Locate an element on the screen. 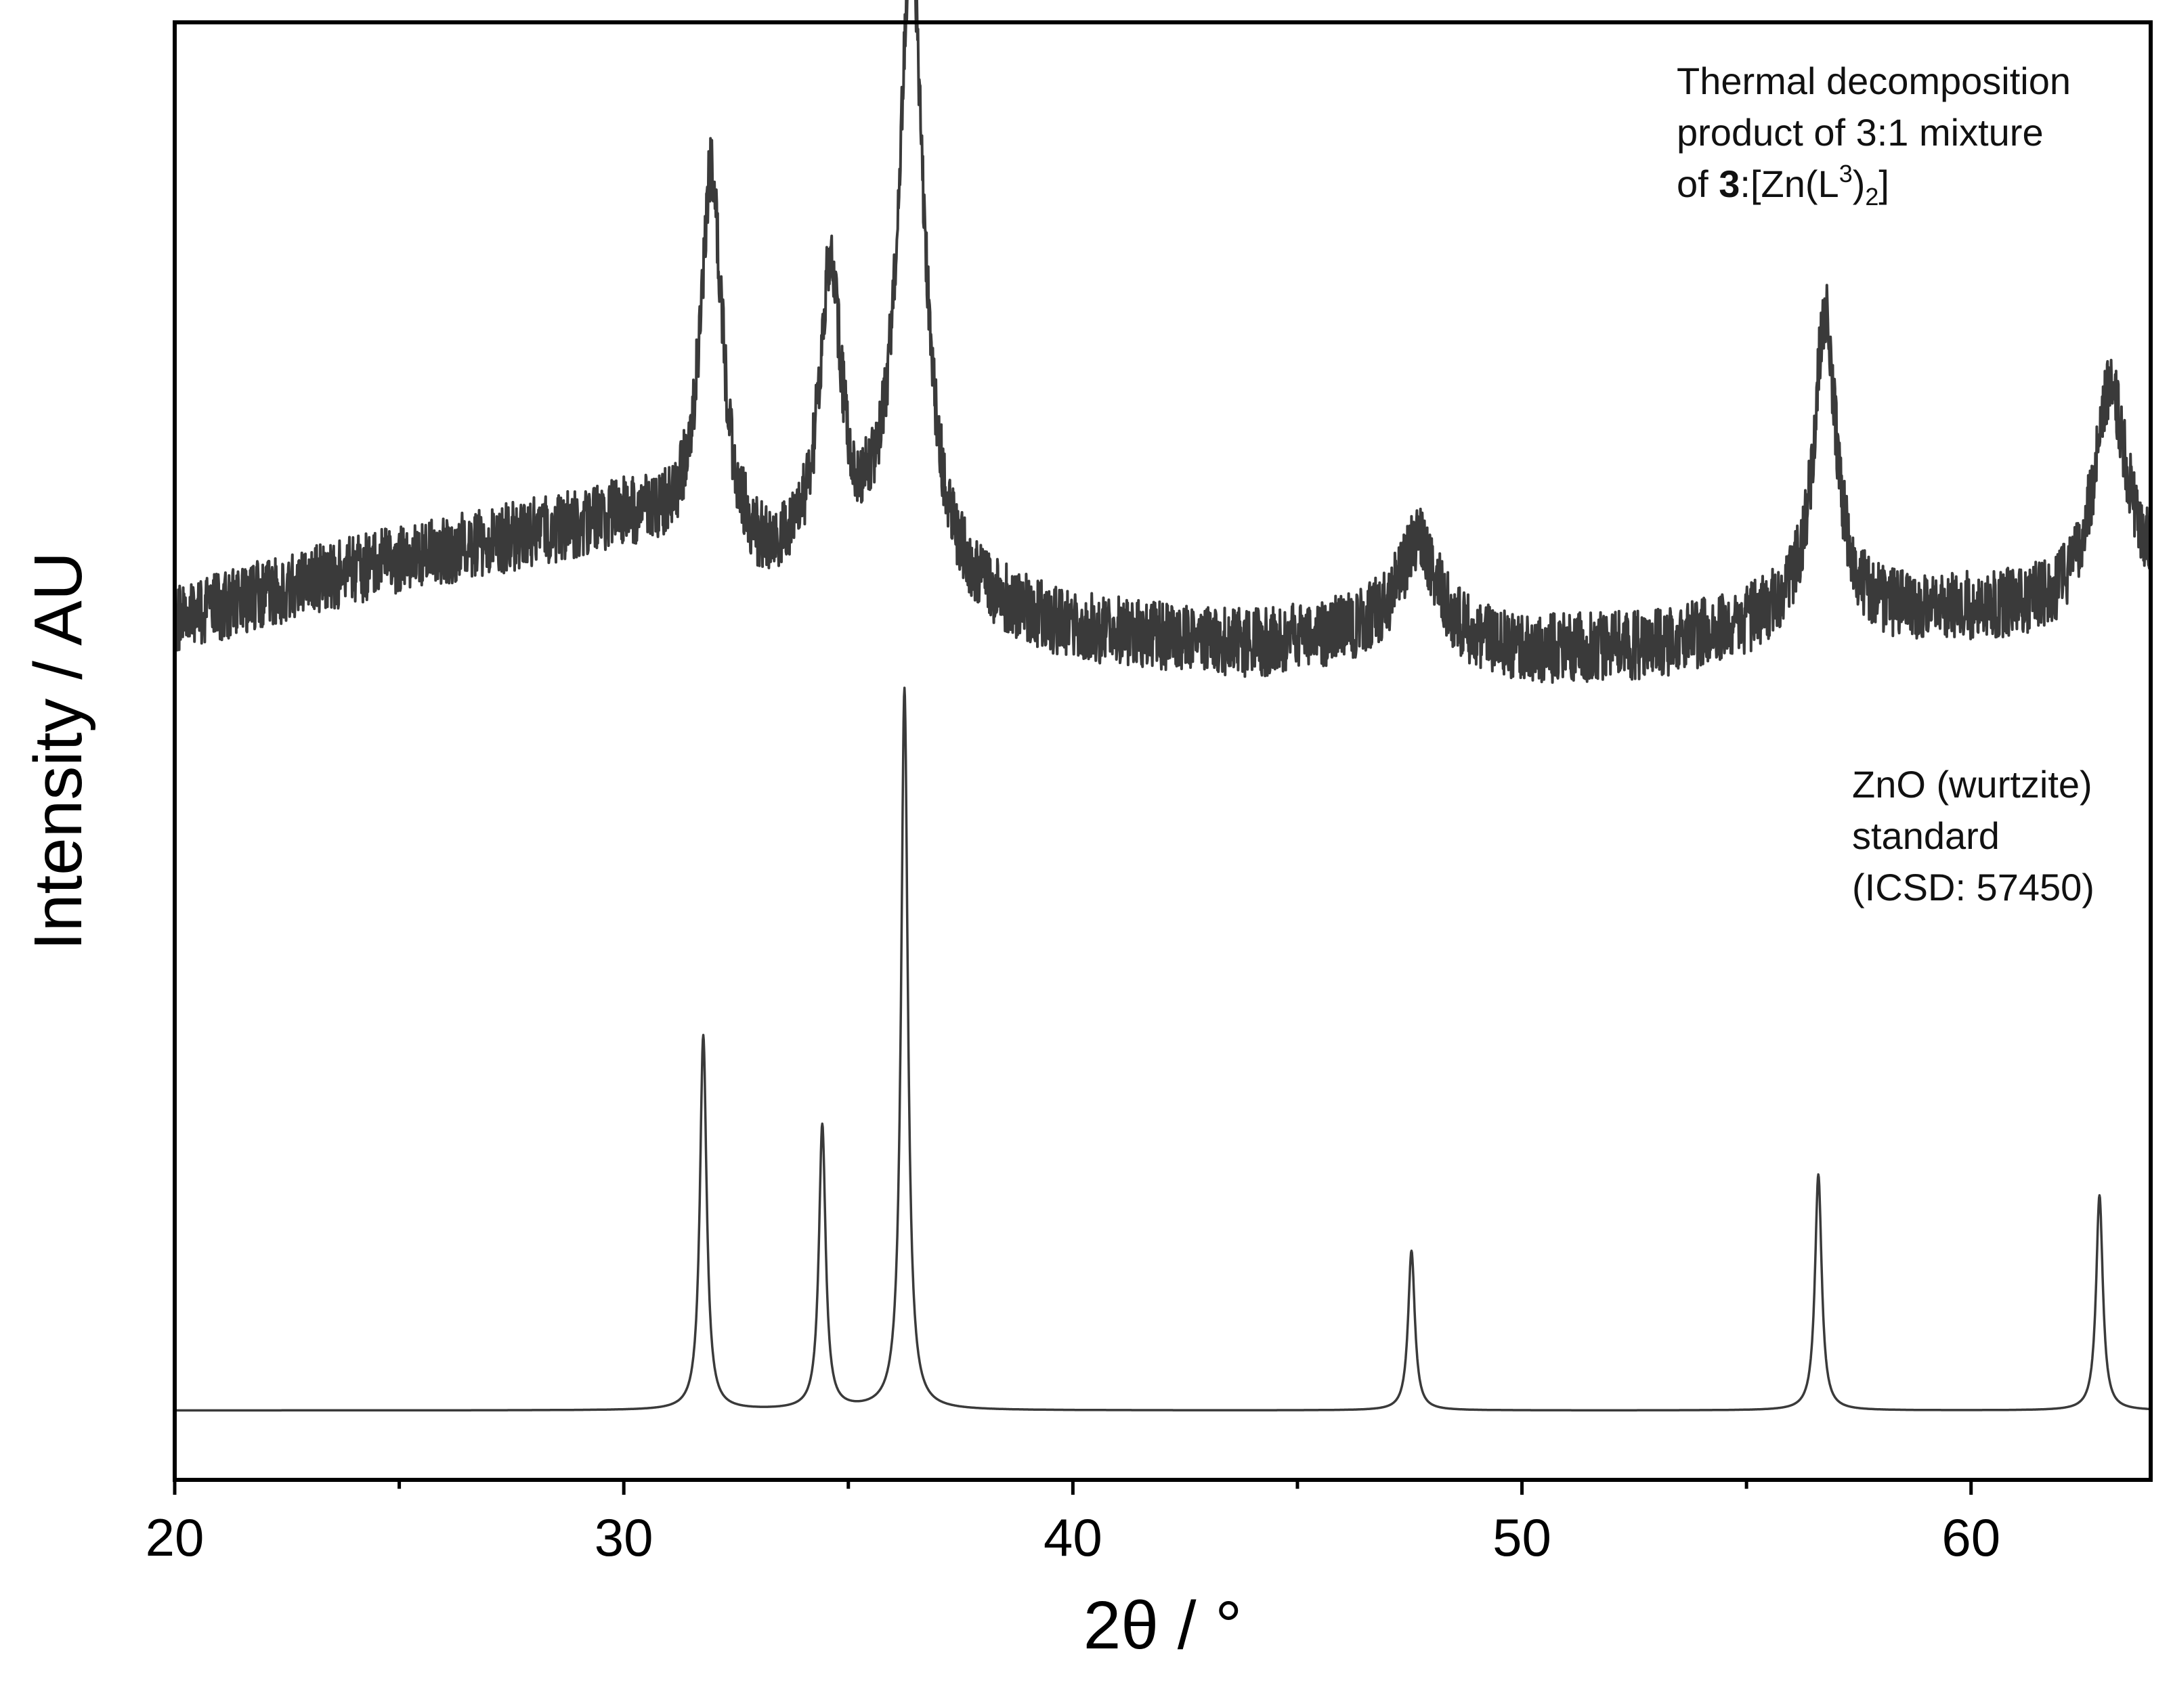 Image resolution: width=2171 pixels, height=1708 pixels. annotation-line: of 3:[Zn(L3)2] is located at coordinates (1783, 185).